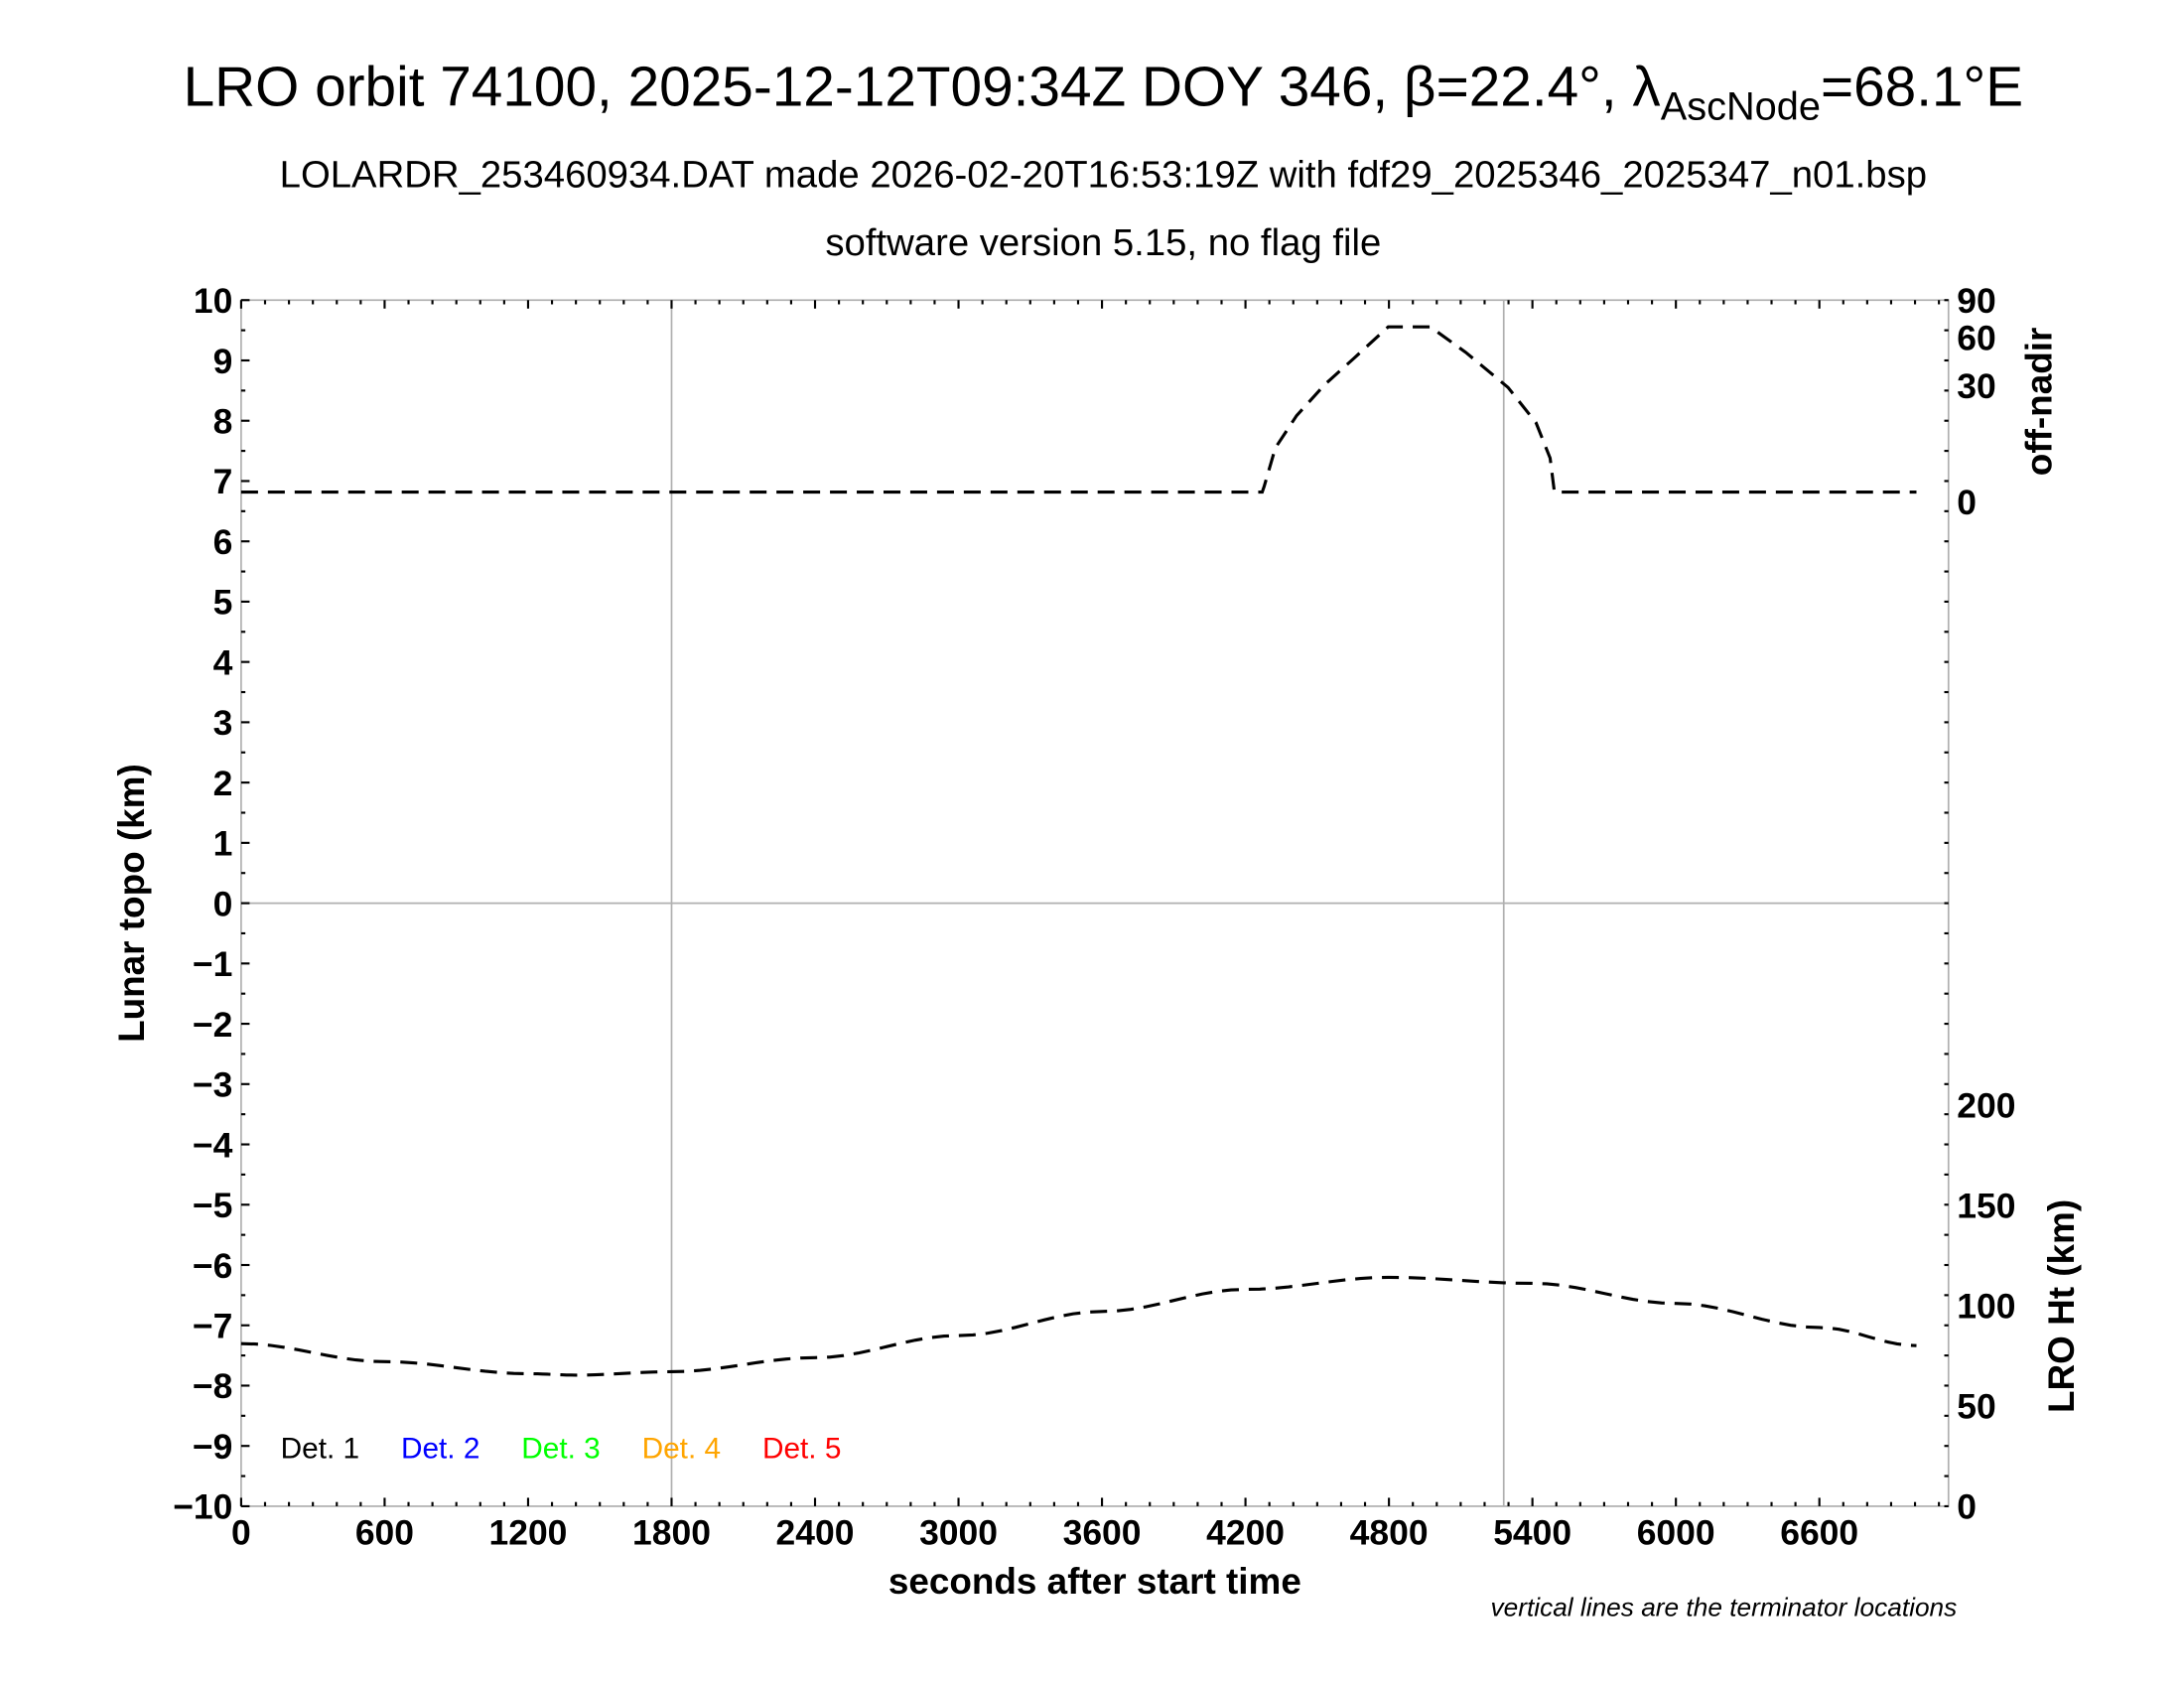 The height and width of the screenshot is (1688, 2184). Describe the element at coordinates (1976, 301) in the screenshot. I see `y-tick-label-off-nadir: 90` at that location.